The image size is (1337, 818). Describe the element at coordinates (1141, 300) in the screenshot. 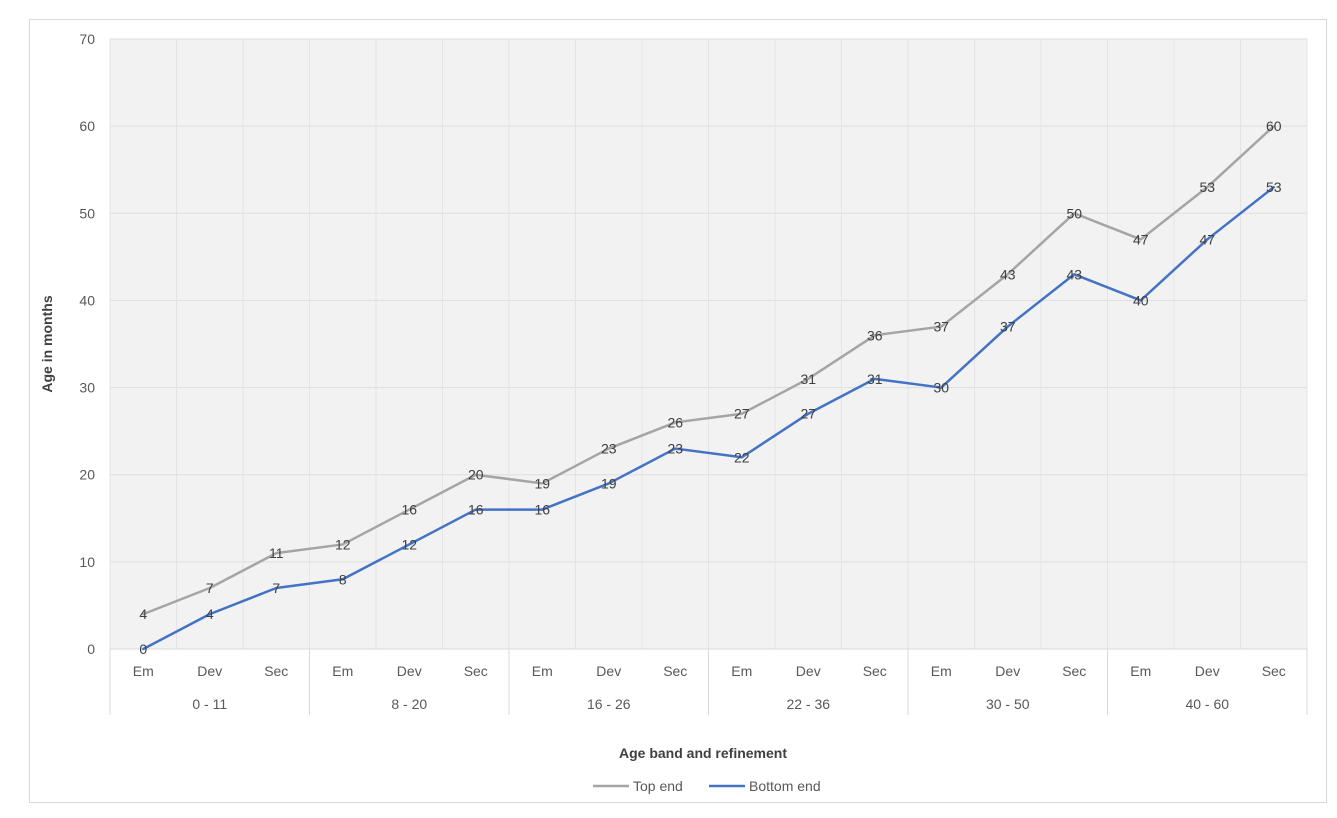

I see `data-label: 40` at that location.